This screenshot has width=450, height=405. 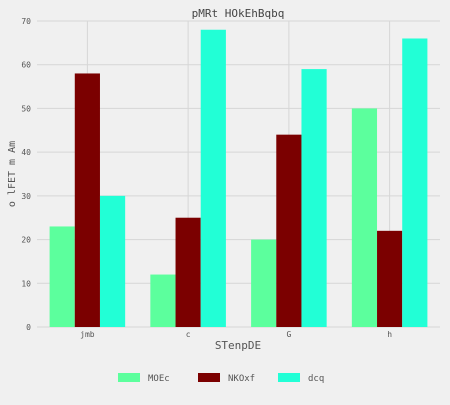 What do you see at coordinates (26, 283) in the screenshot?
I see `y-tick-label: 10` at bounding box center [26, 283].